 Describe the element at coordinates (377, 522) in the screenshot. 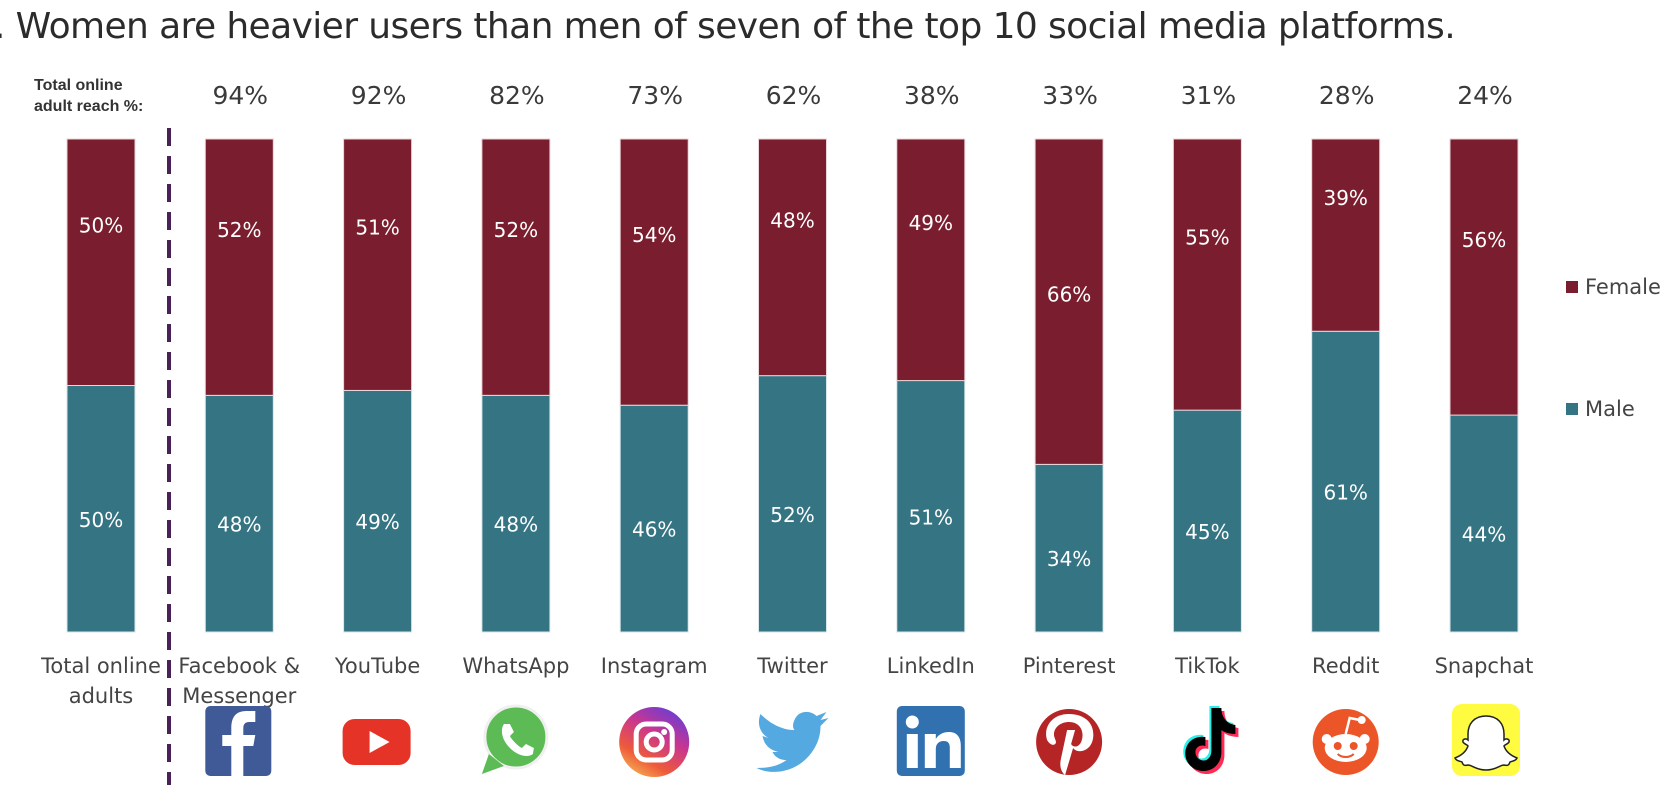

I see `label-male-youtube: 49%` at that location.